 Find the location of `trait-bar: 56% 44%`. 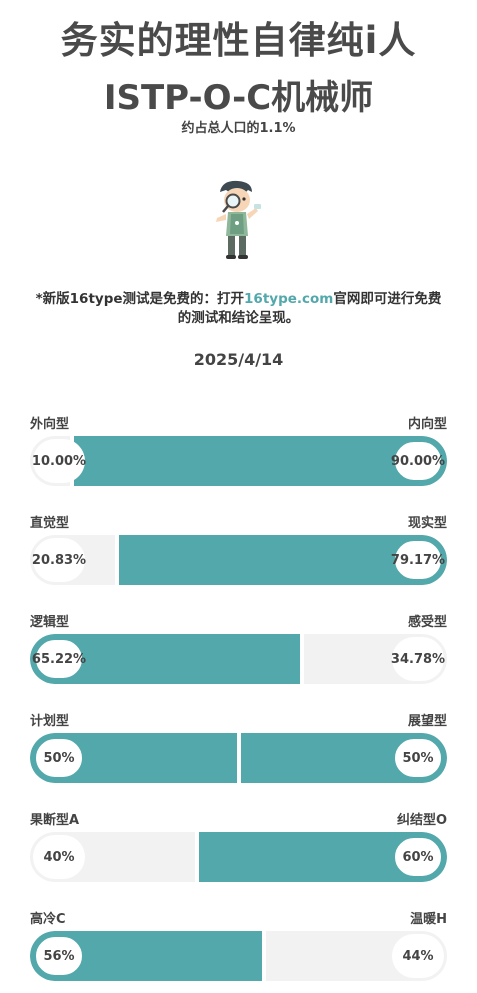

trait-bar: 56% 44% is located at coordinates (238, 956).